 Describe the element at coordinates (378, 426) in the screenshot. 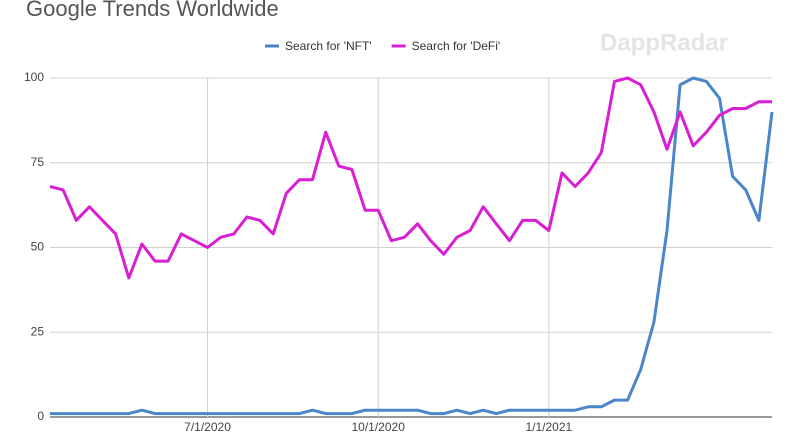

I see `x-tick-label: 10/1/2020` at that location.